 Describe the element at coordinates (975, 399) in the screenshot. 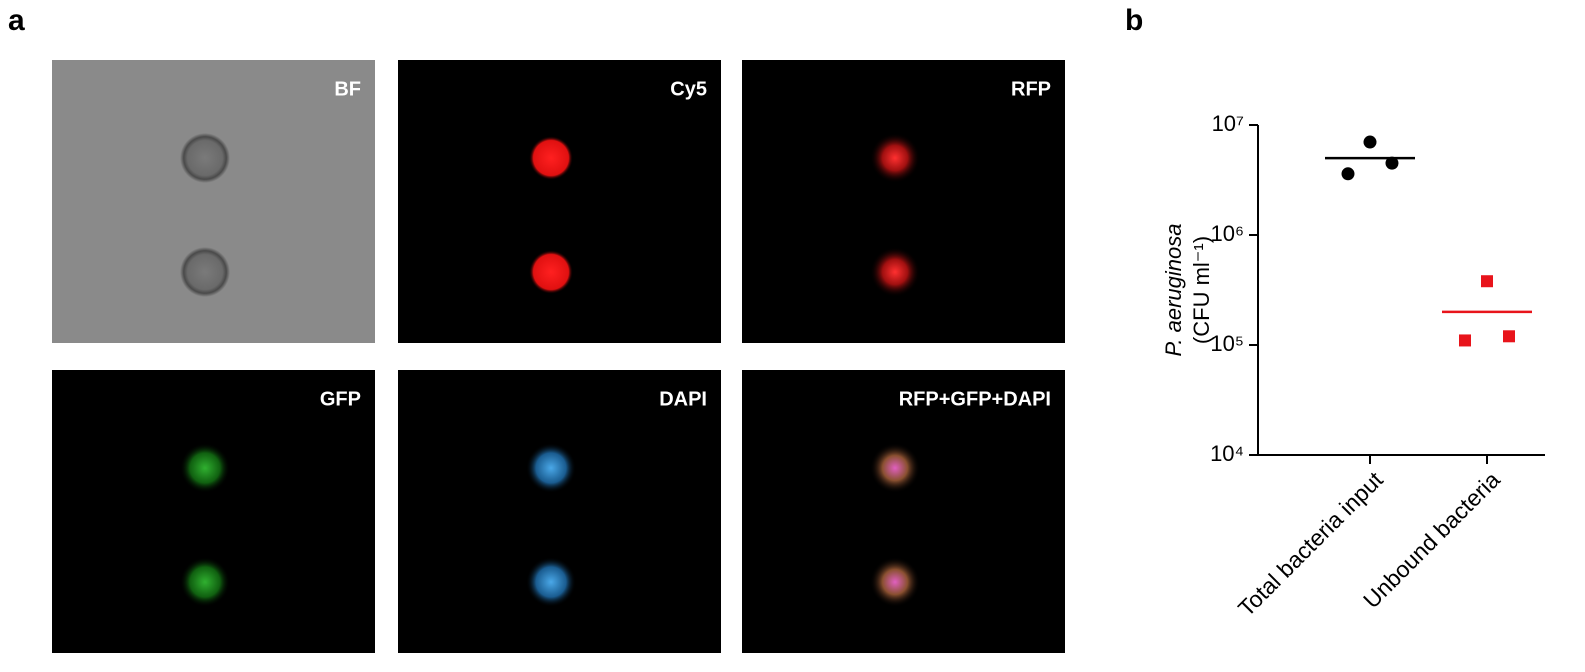

I see `channel-label: RFP+GFP+DAPI` at that location.